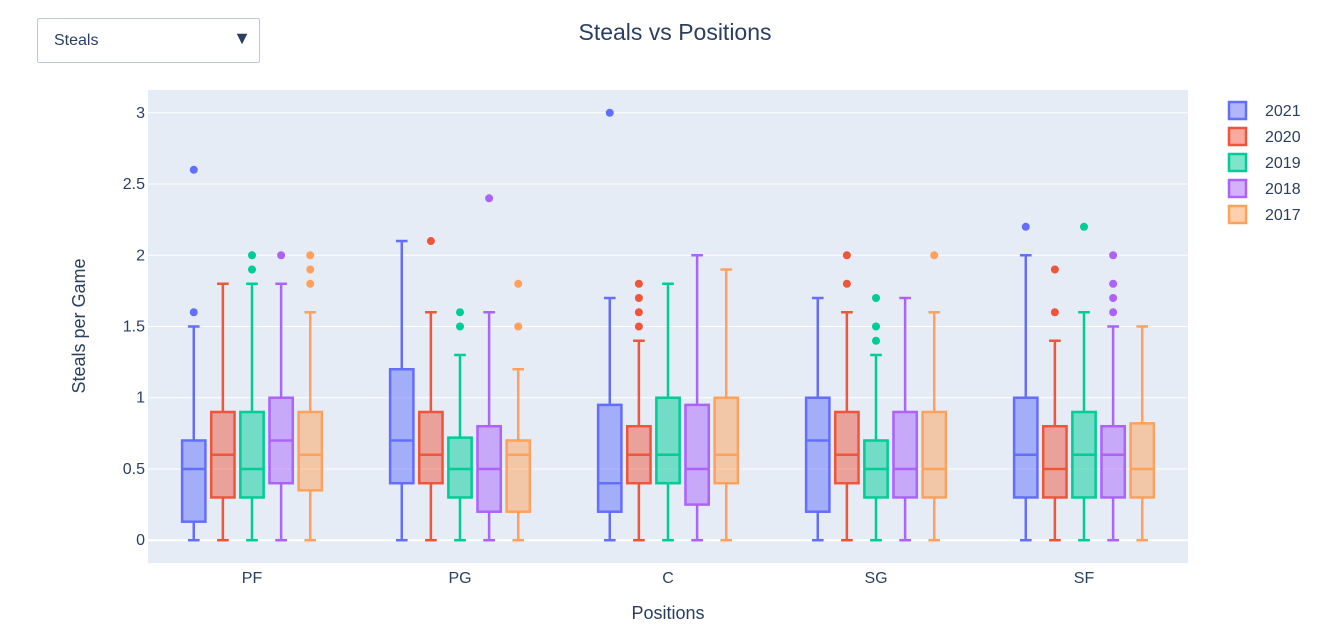  What do you see at coordinates (846, 396) in the screenshot?
I see `box-2020-SG` at bounding box center [846, 396].